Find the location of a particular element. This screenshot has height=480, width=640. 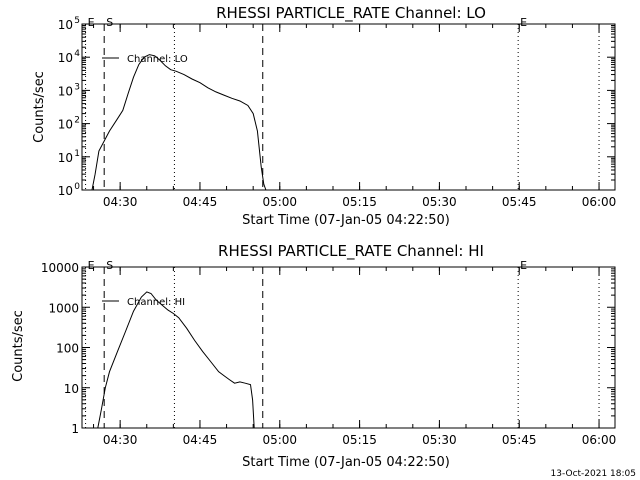

chart-title: RHESSI PARTICLE_RATE Channel: LO is located at coordinates (351, 13).